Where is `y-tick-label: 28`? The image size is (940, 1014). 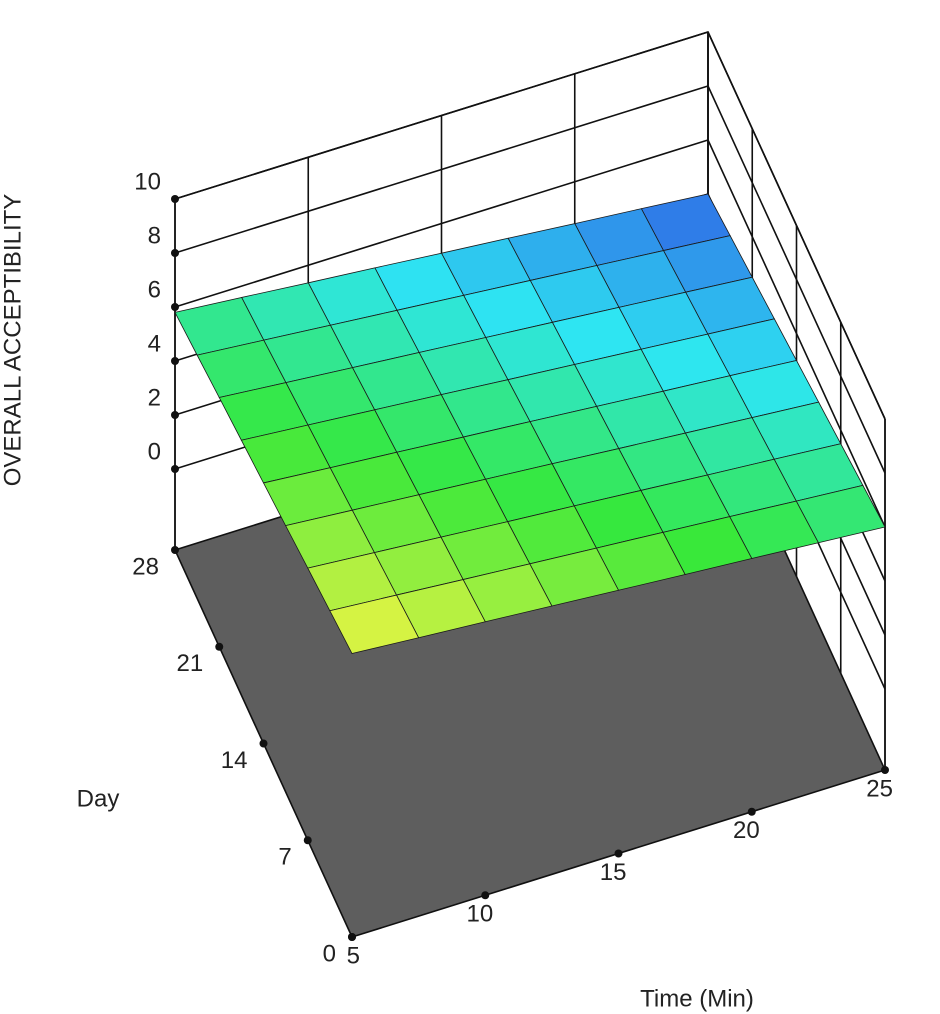
y-tick-label: 28 is located at coordinates (145, 566).